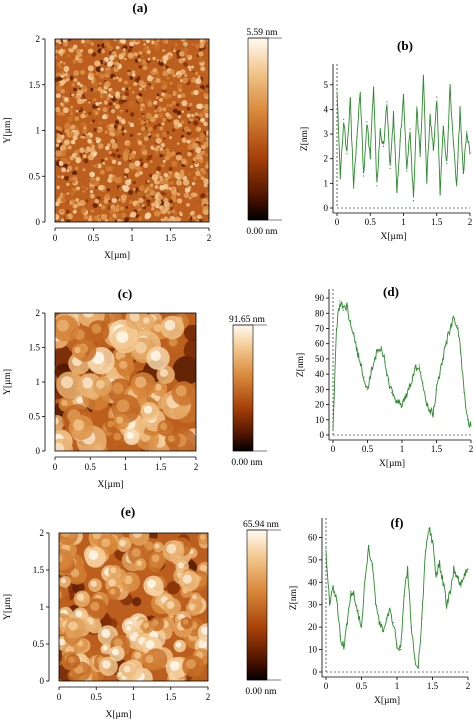 The width and height of the screenshot is (474, 720). Describe the element at coordinates (386, 140) in the screenshot. I see `profile-0: 0 0.5 1 1.5 2 0 1 2 3 4 5 X[µm] Z[nm] (b)` at that location.